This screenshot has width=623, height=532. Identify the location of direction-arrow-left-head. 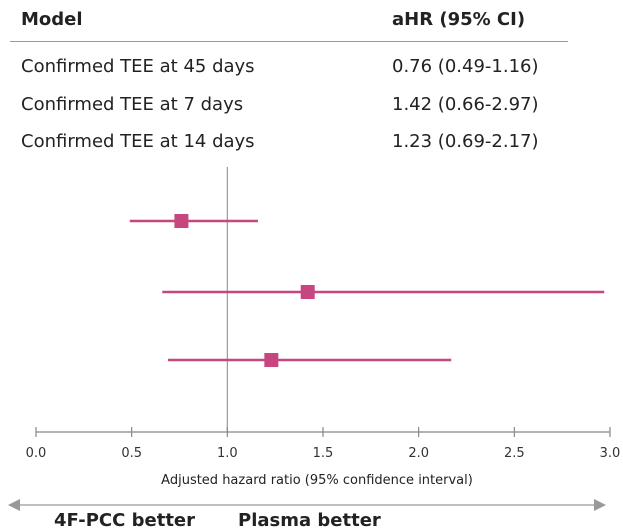
(14, 505).